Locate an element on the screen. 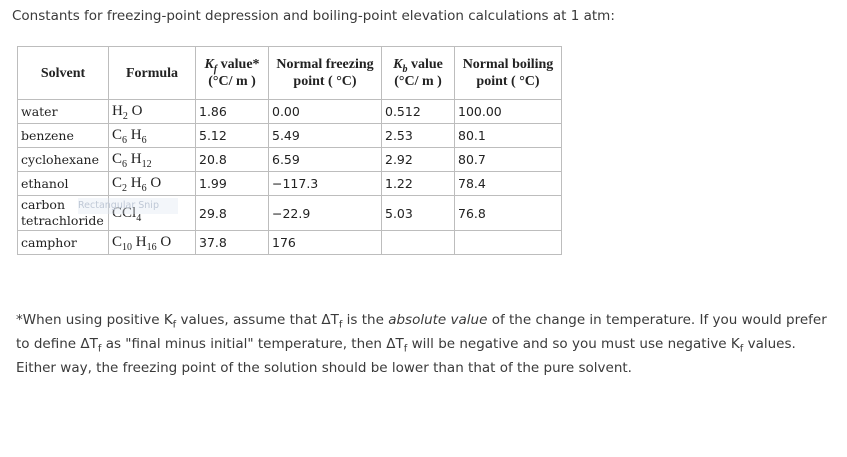  kf-cell: 1.99 is located at coordinates (232, 183).